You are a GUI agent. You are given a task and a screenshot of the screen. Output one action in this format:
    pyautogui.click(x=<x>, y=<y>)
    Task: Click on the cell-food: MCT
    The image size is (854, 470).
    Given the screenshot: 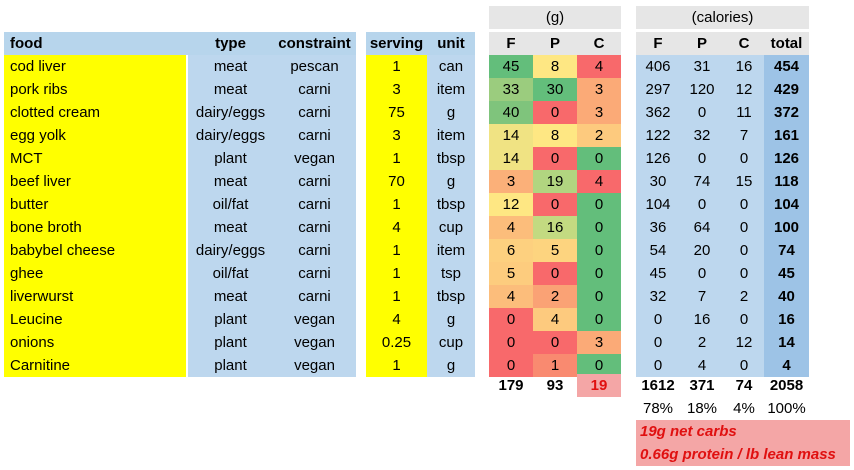 What is the action you would take?
    pyautogui.click(x=95, y=158)
    